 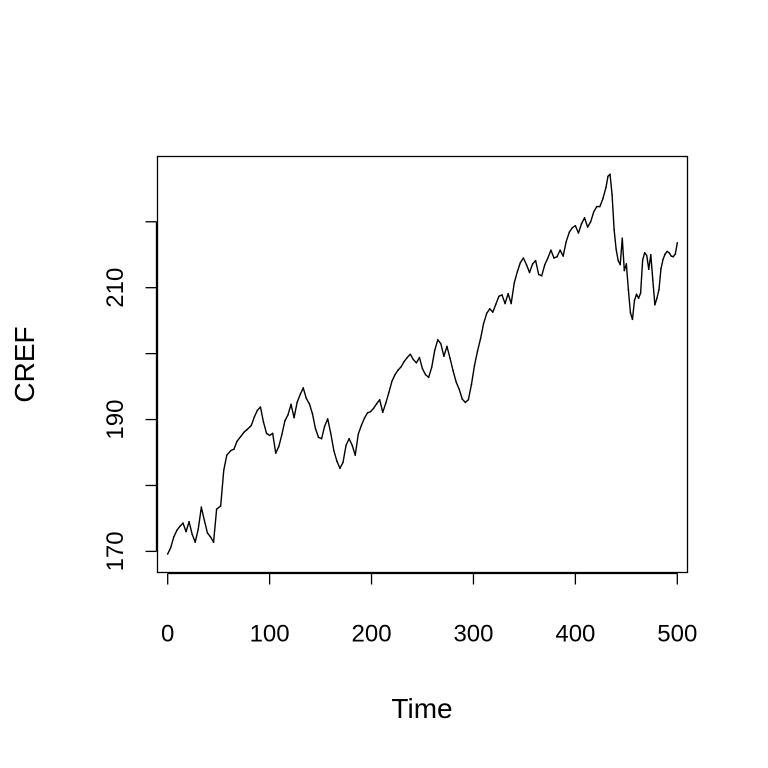 I want to click on x-tick-label: 200, so click(x=372, y=634).